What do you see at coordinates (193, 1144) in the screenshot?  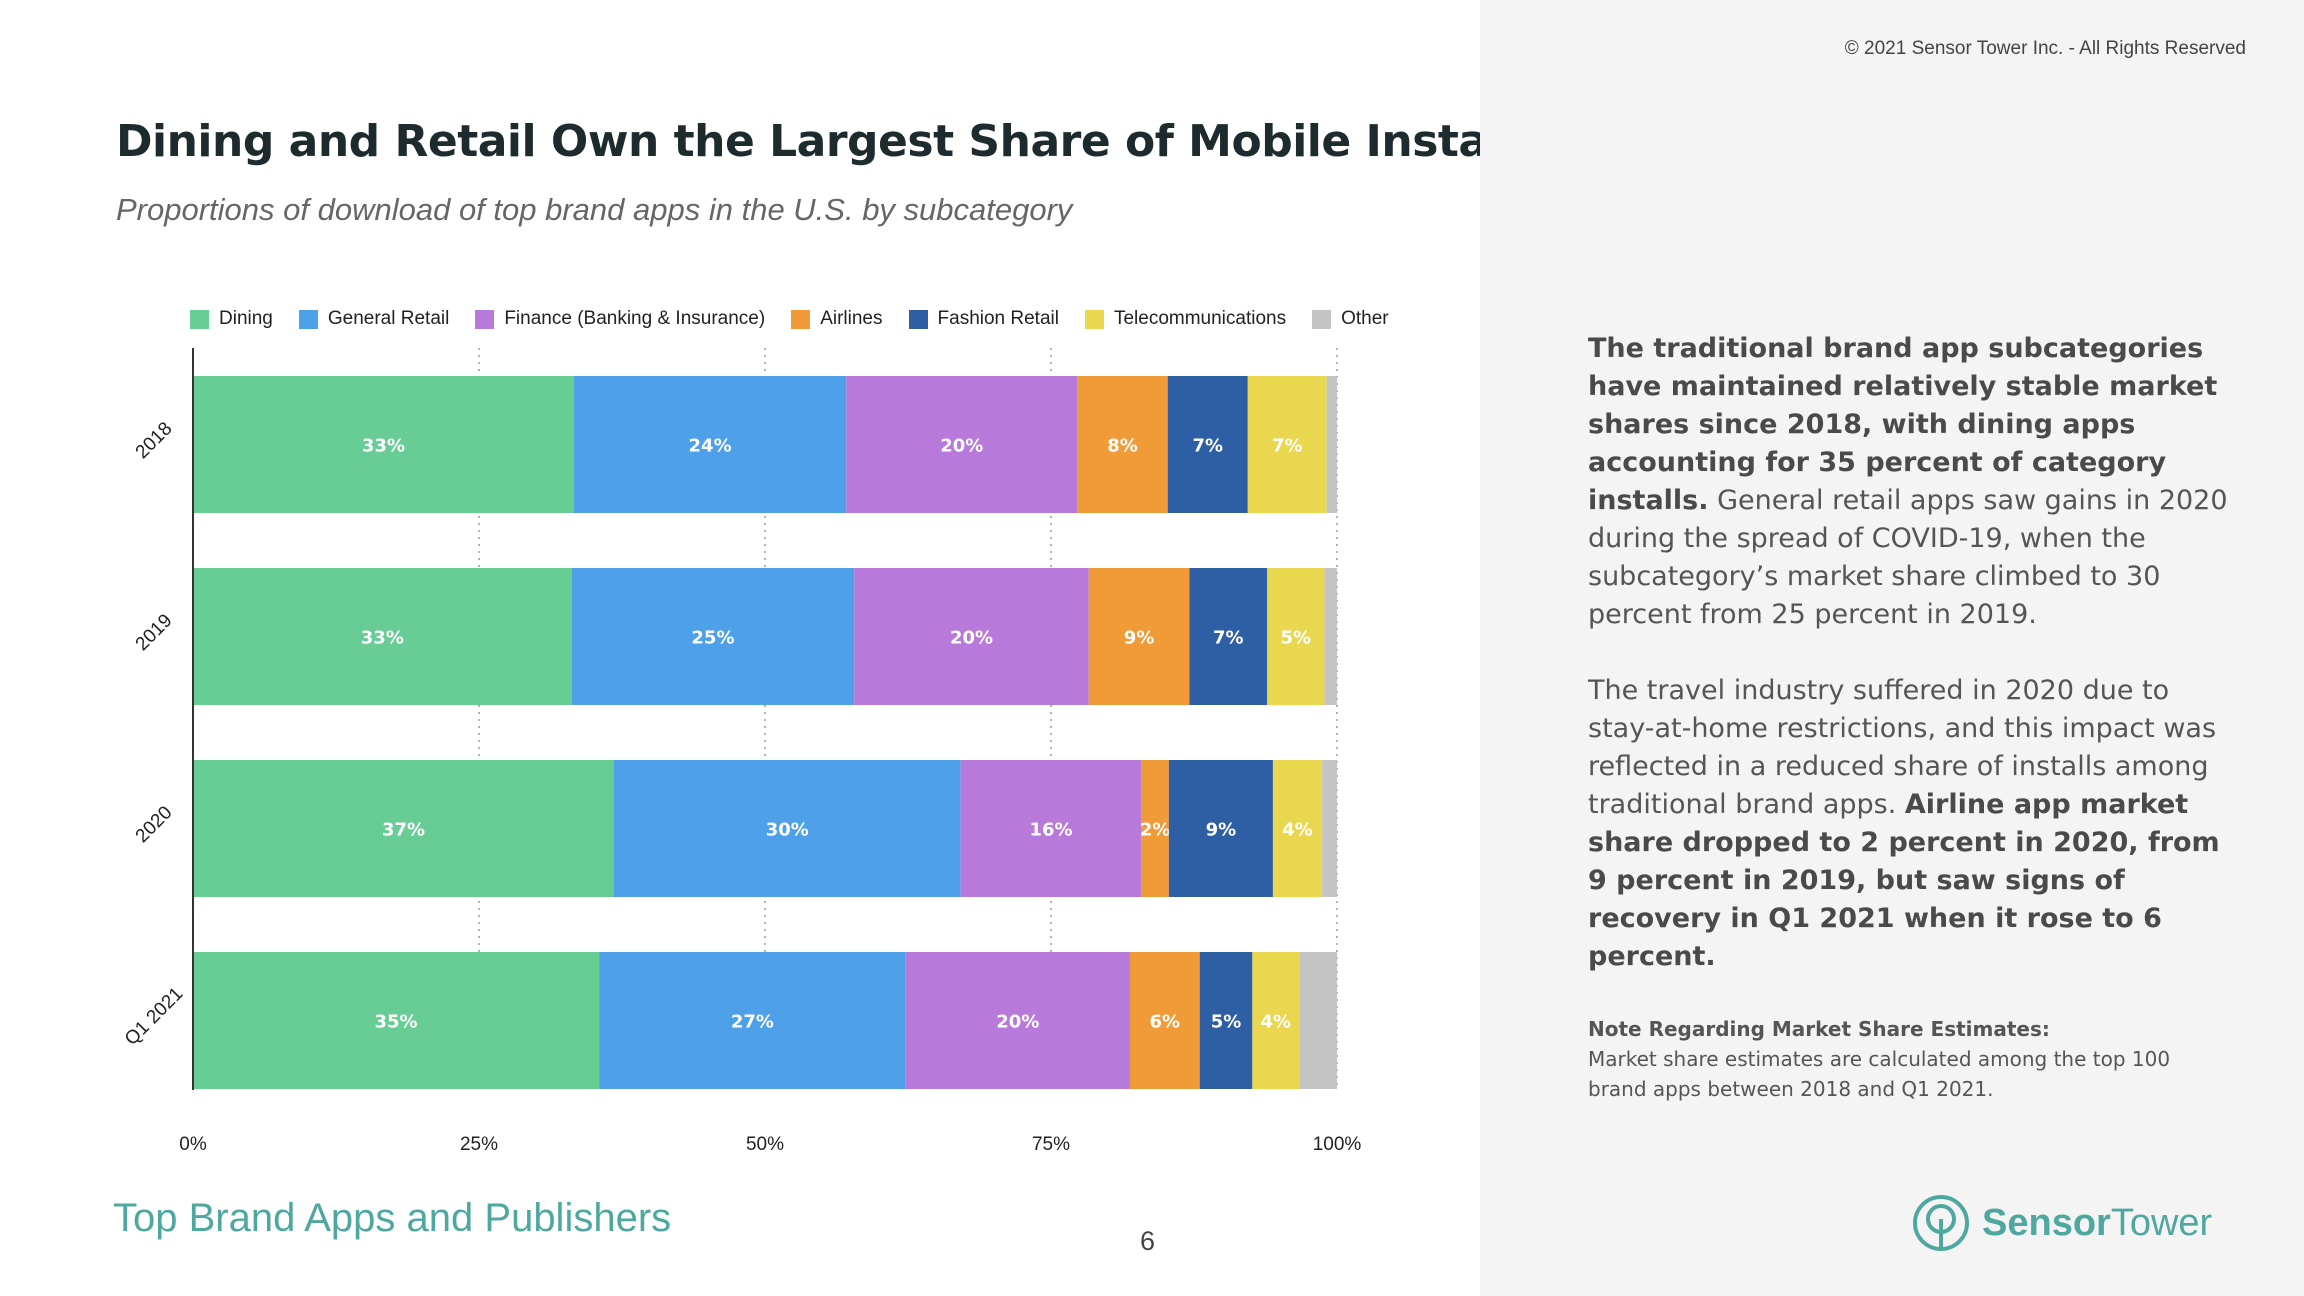 I see `x-tick-label: 0%` at bounding box center [193, 1144].